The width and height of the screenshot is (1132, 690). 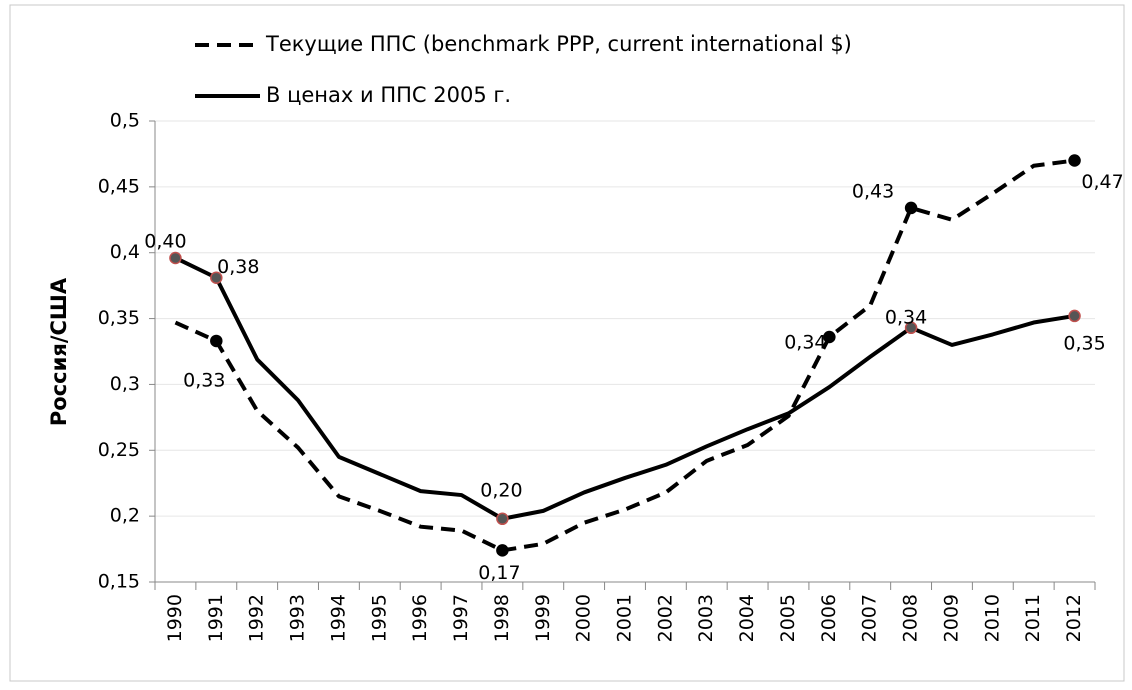 I want to click on x-tick-label: 2002, so click(x=665, y=618).